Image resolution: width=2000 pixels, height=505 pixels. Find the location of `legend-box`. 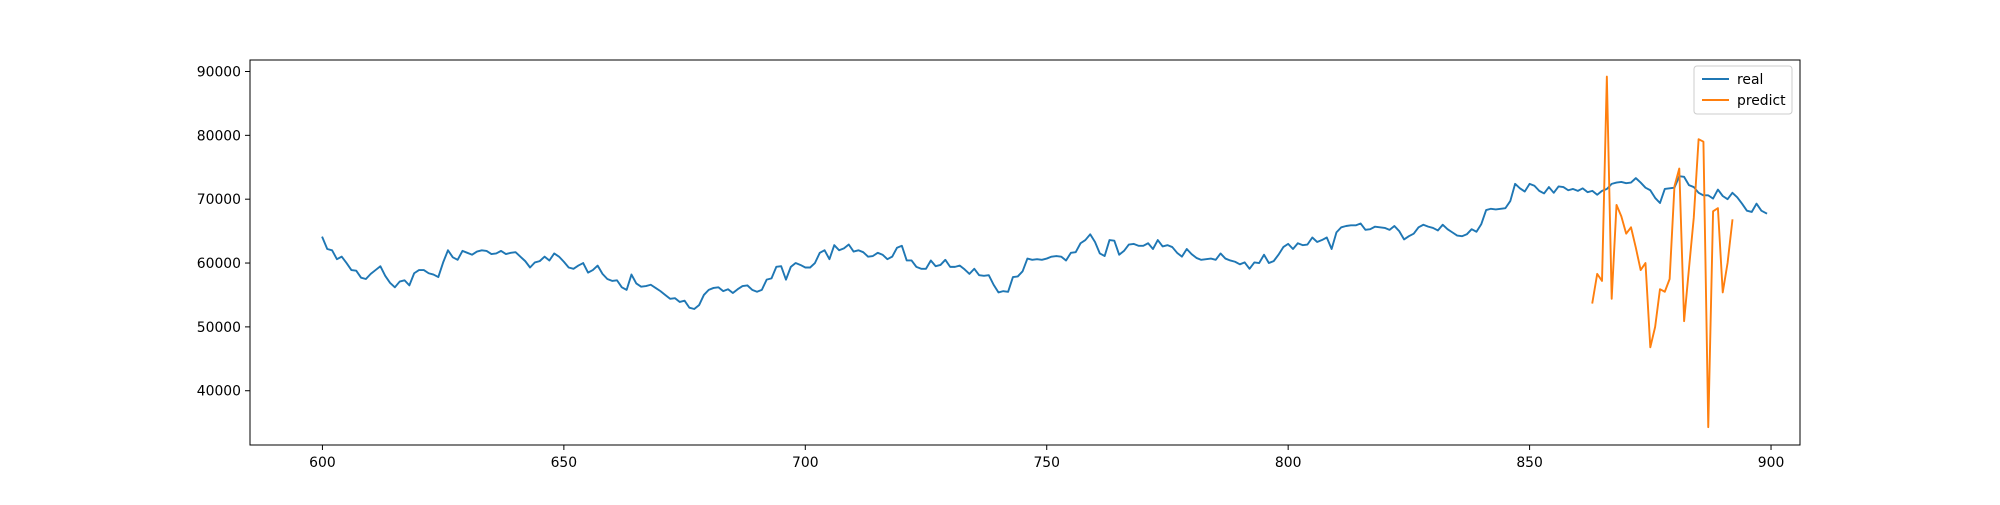

legend-box is located at coordinates (1743, 90).